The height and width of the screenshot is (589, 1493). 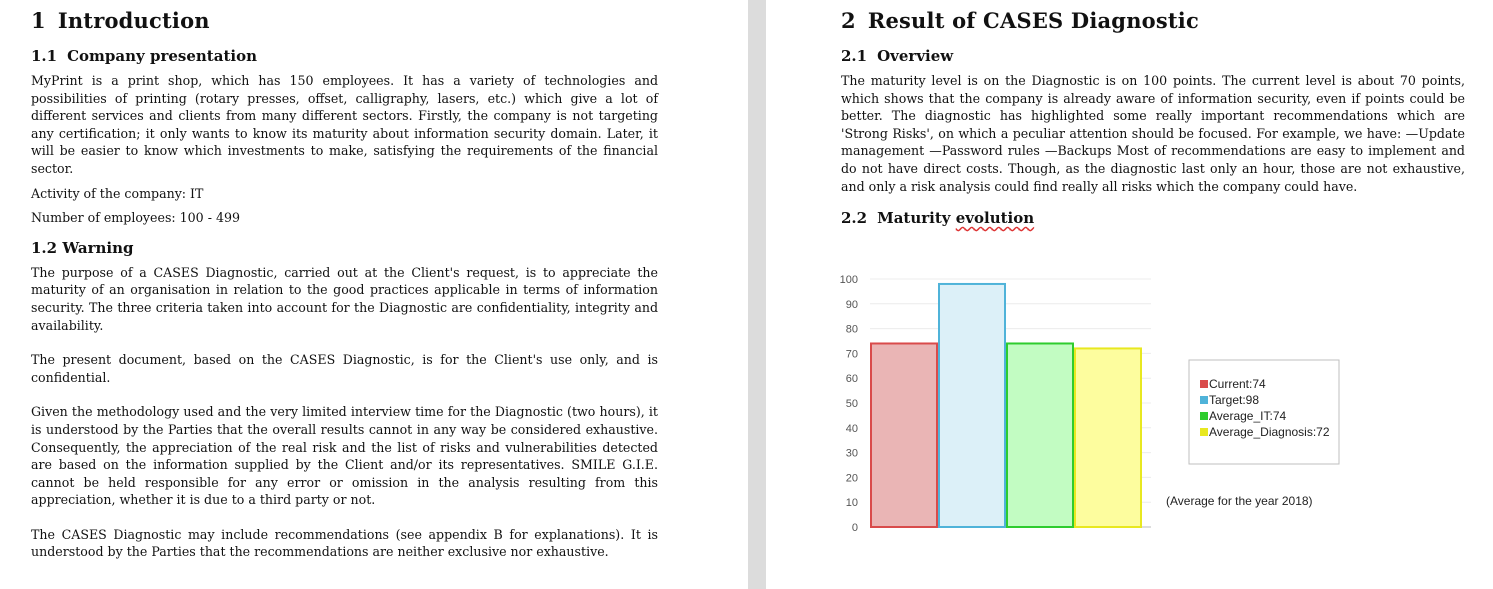 What do you see at coordinates (852, 354) in the screenshot?
I see `y-tick-label: 70` at bounding box center [852, 354].